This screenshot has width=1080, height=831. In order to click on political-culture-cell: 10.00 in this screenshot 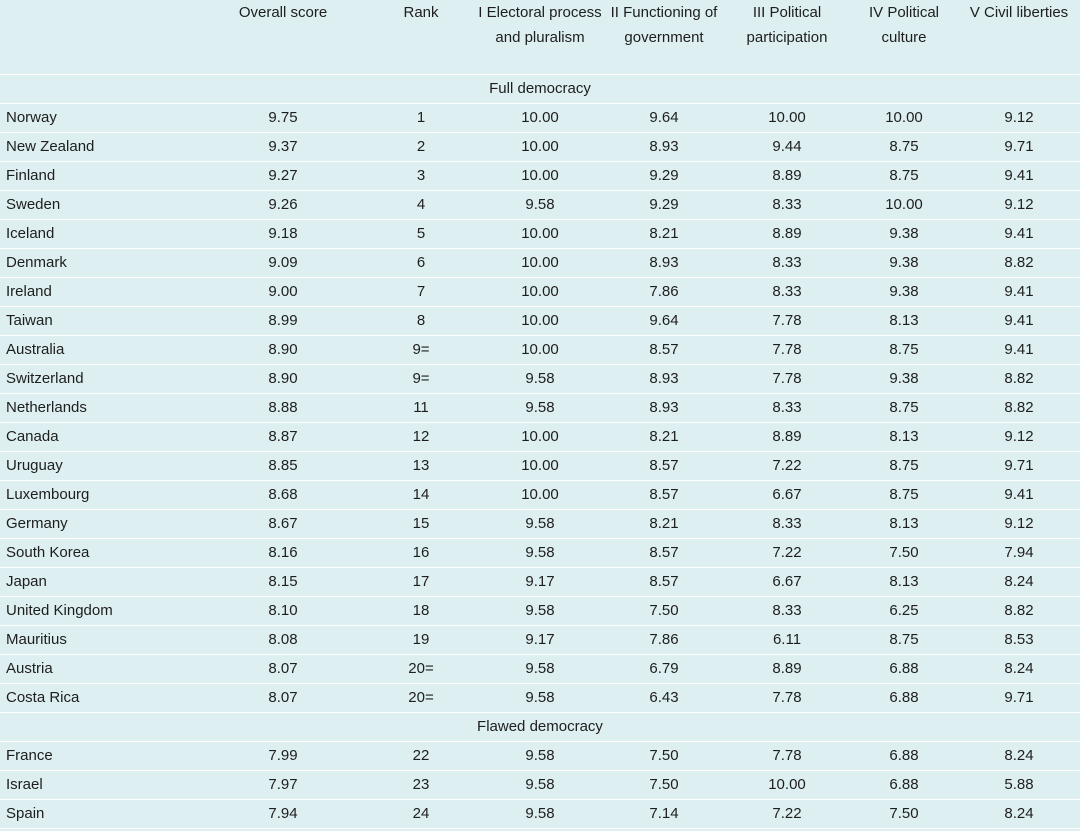, I will do `click(904, 118)`.